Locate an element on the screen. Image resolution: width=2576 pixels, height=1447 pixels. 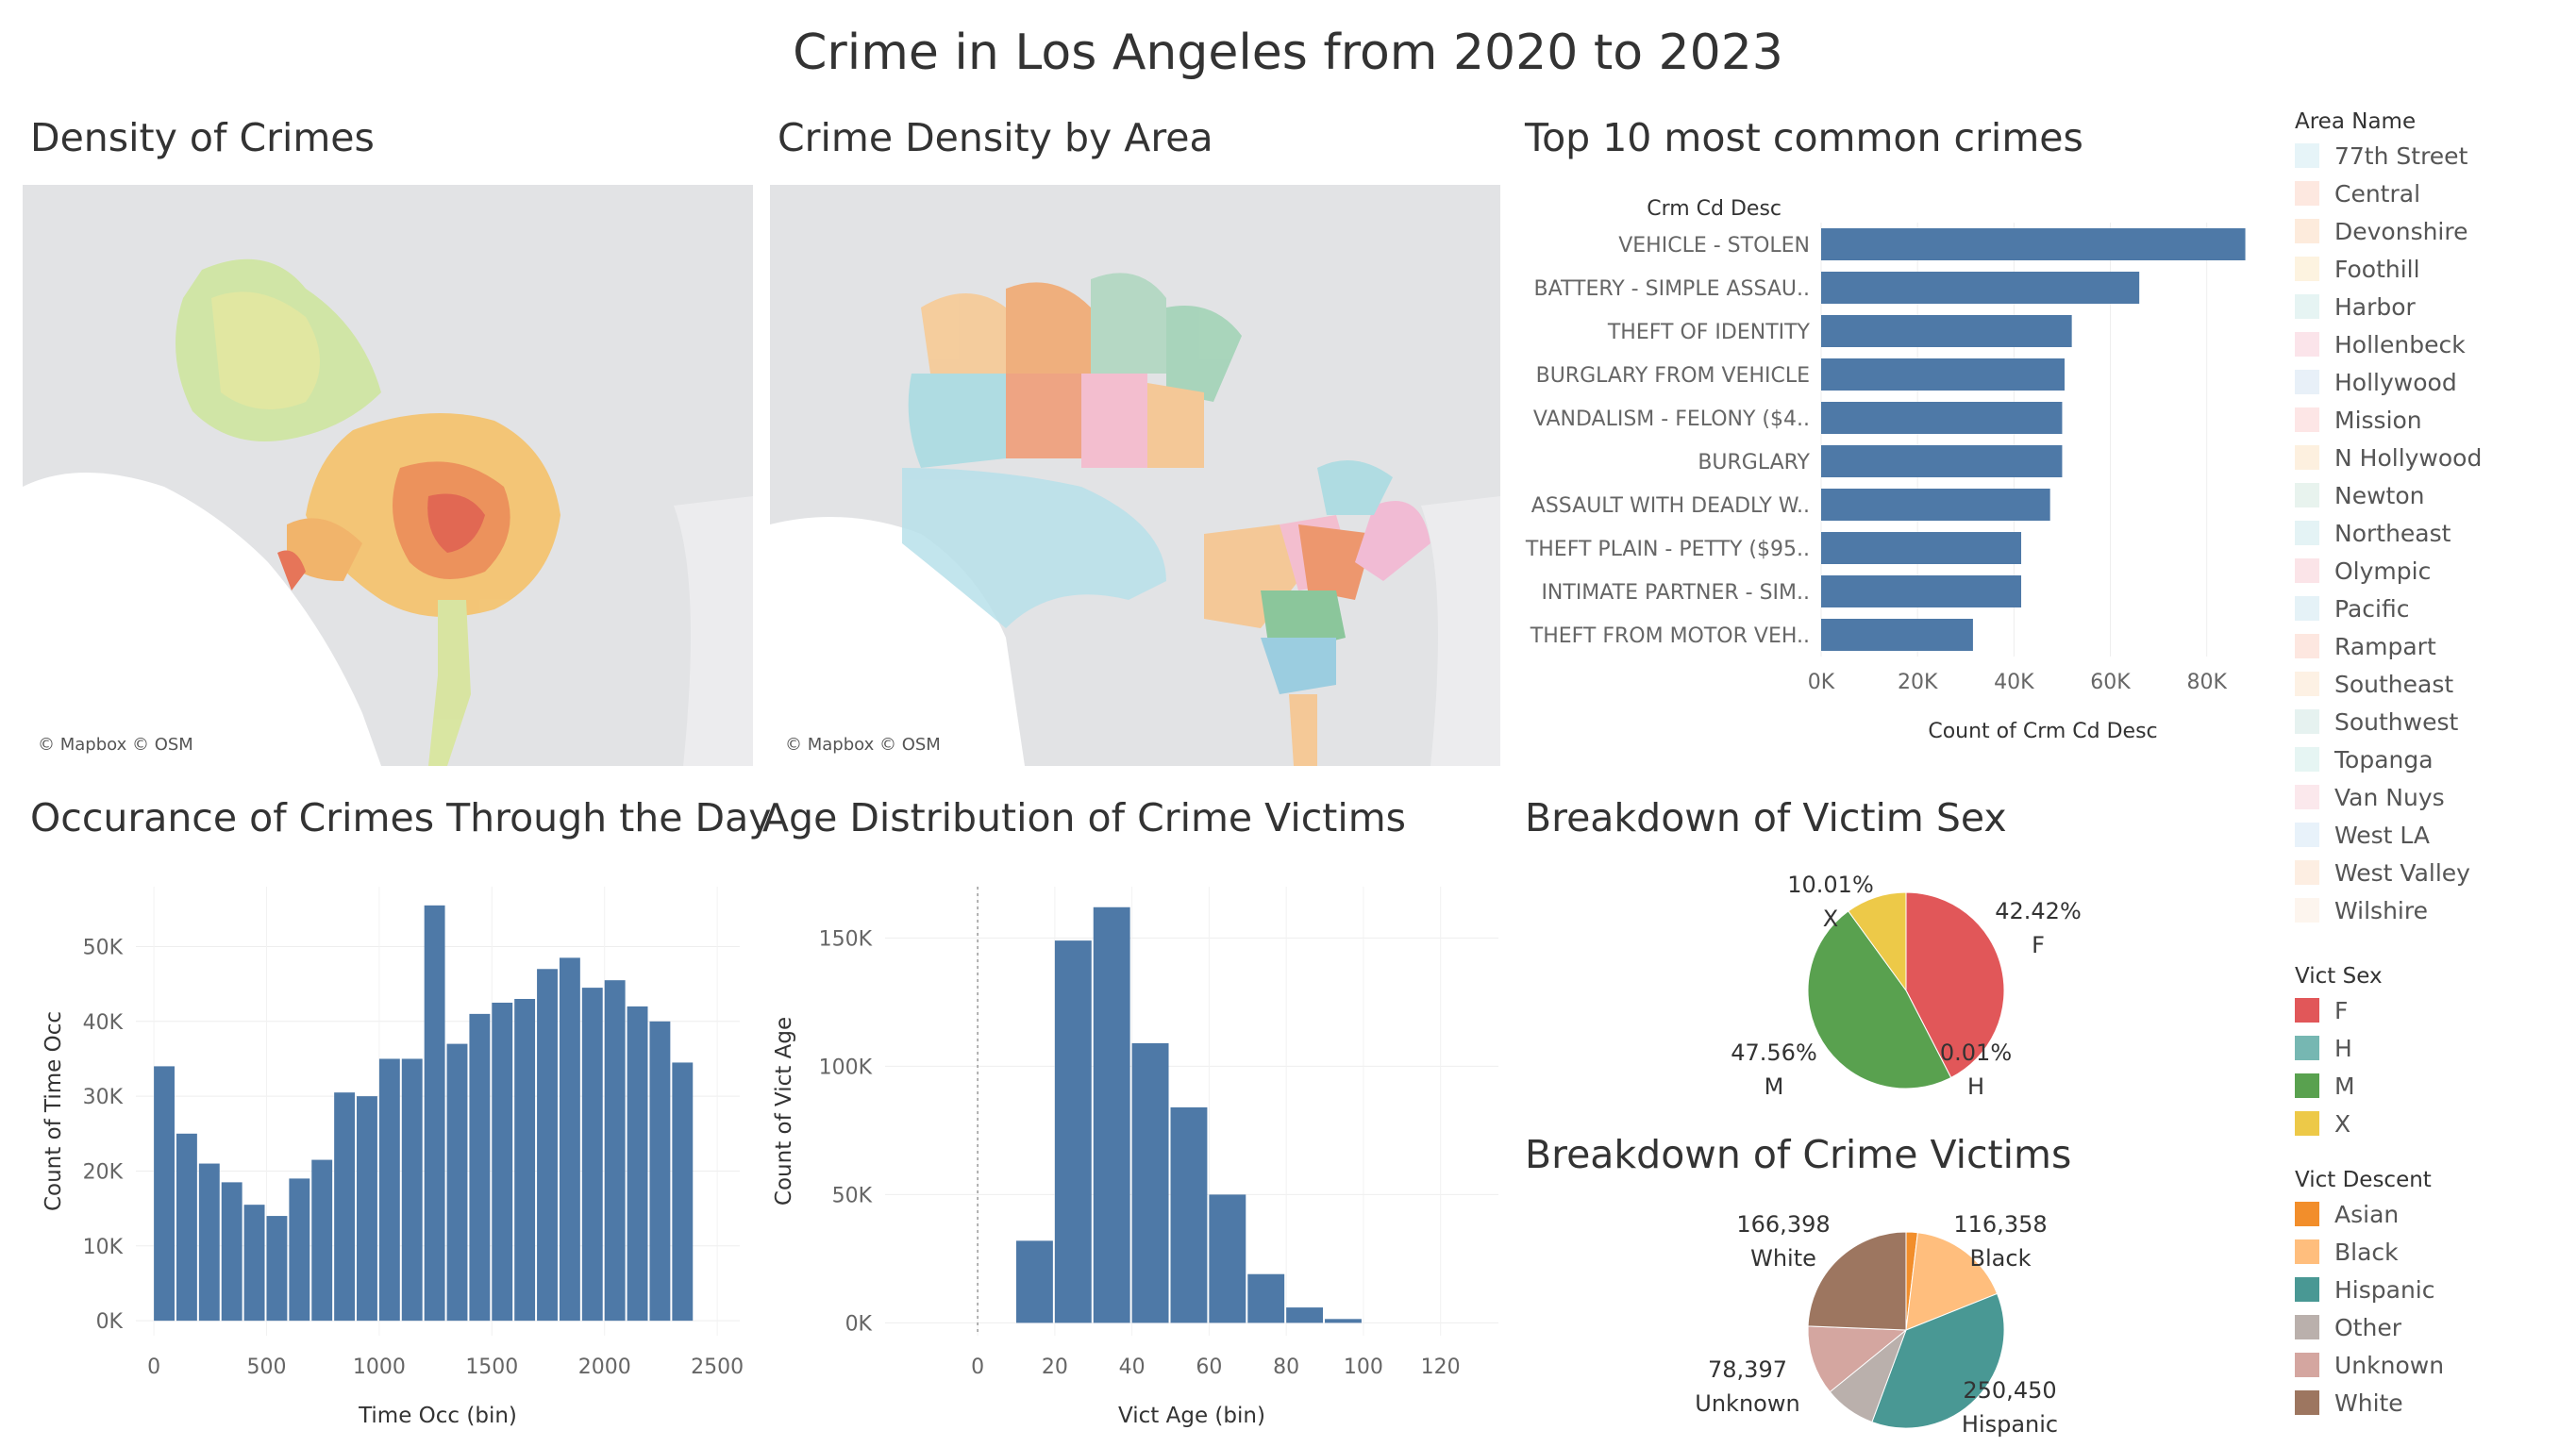
top10-category-label: BURGLARY is located at coordinates (1754, 463).